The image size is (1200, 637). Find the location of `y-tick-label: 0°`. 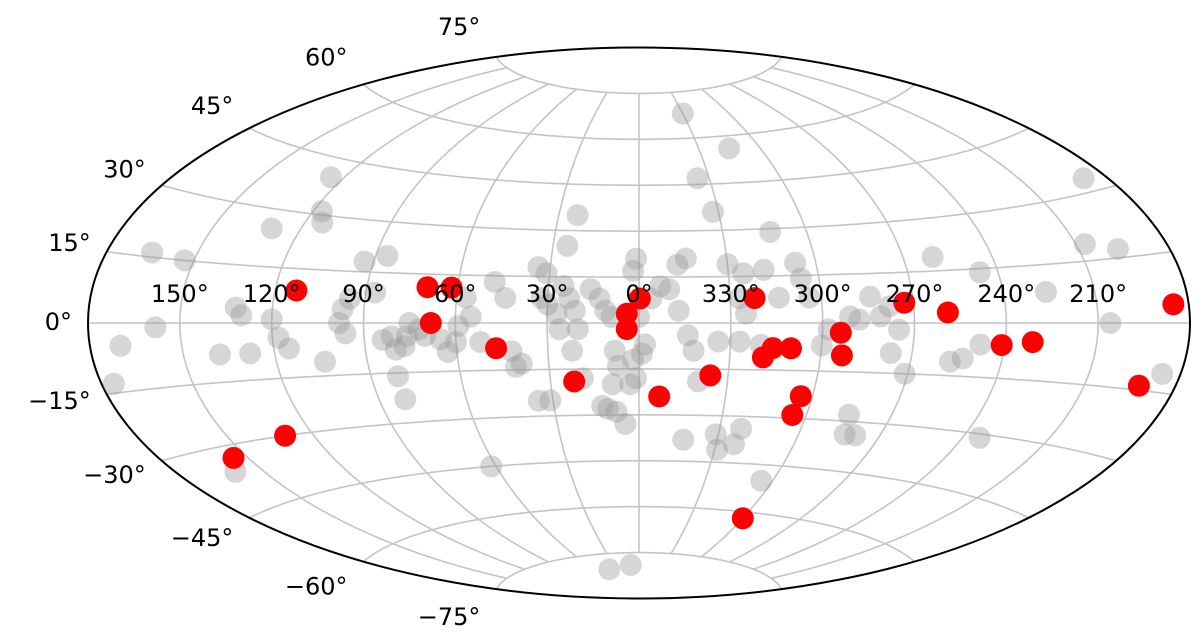

y-tick-label: 0° is located at coordinates (58, 322).